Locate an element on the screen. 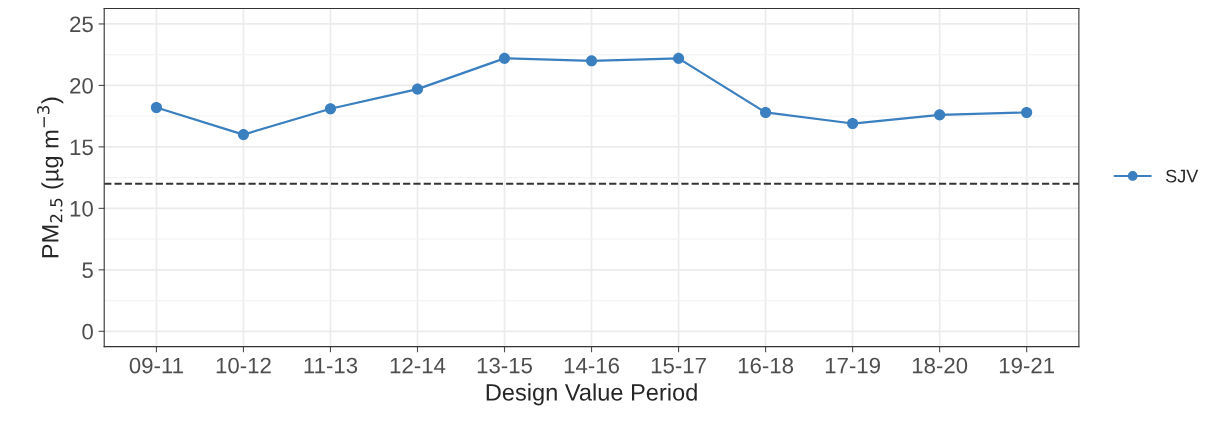 The image size is (1226, 428). x-tick-label: 19-21 is located at coordinates (1026, 365).